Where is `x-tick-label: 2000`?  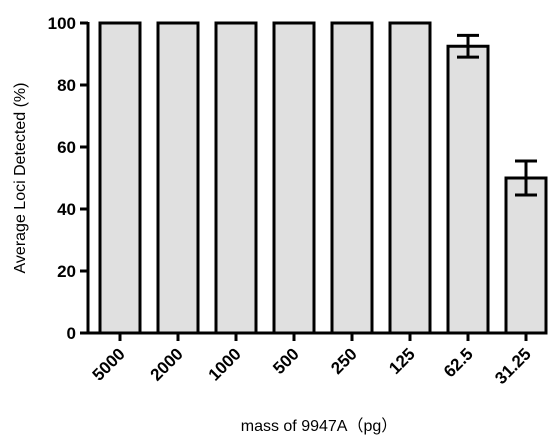 x-tick-label: 2000 is located at coordinates (167, 364).